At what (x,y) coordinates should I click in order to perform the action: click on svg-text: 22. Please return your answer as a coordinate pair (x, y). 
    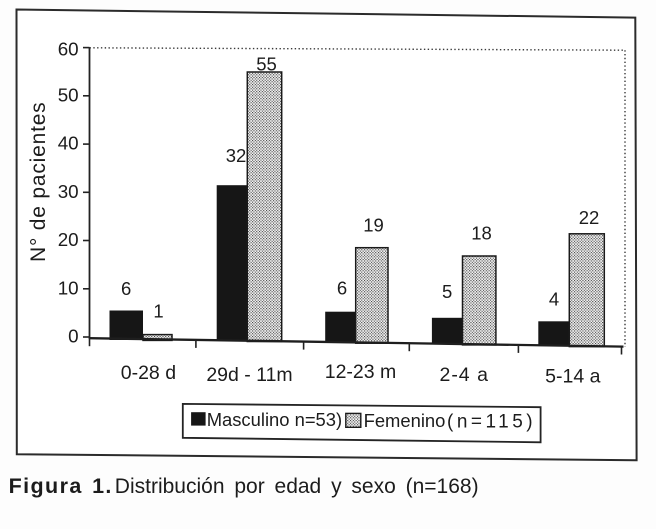
    Looking at the image, I should click on (589, 217).